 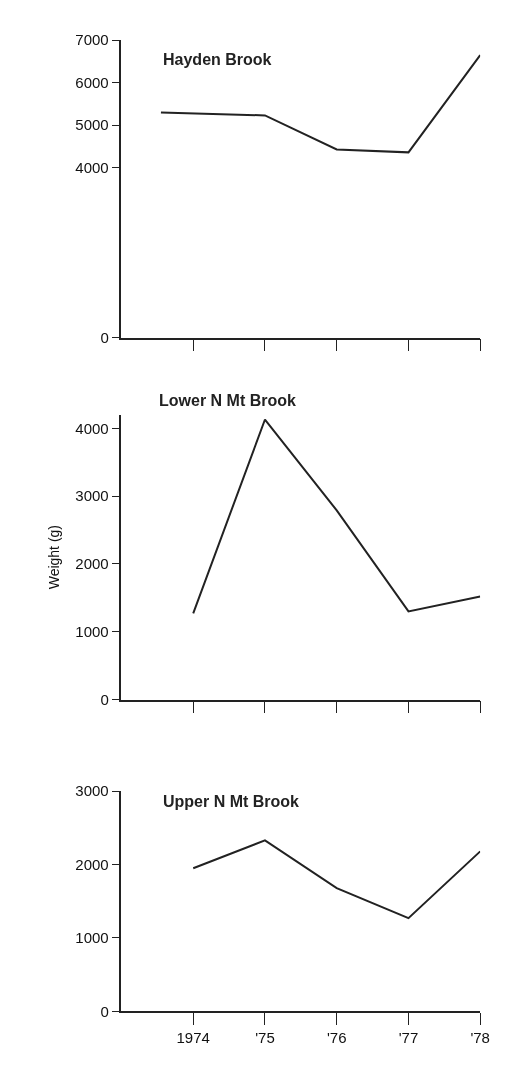 What do you see at coordinates (54, 557) in the screenshot?
I see `y-axis-title: Weight (g)` at bounding box center [54, 557].